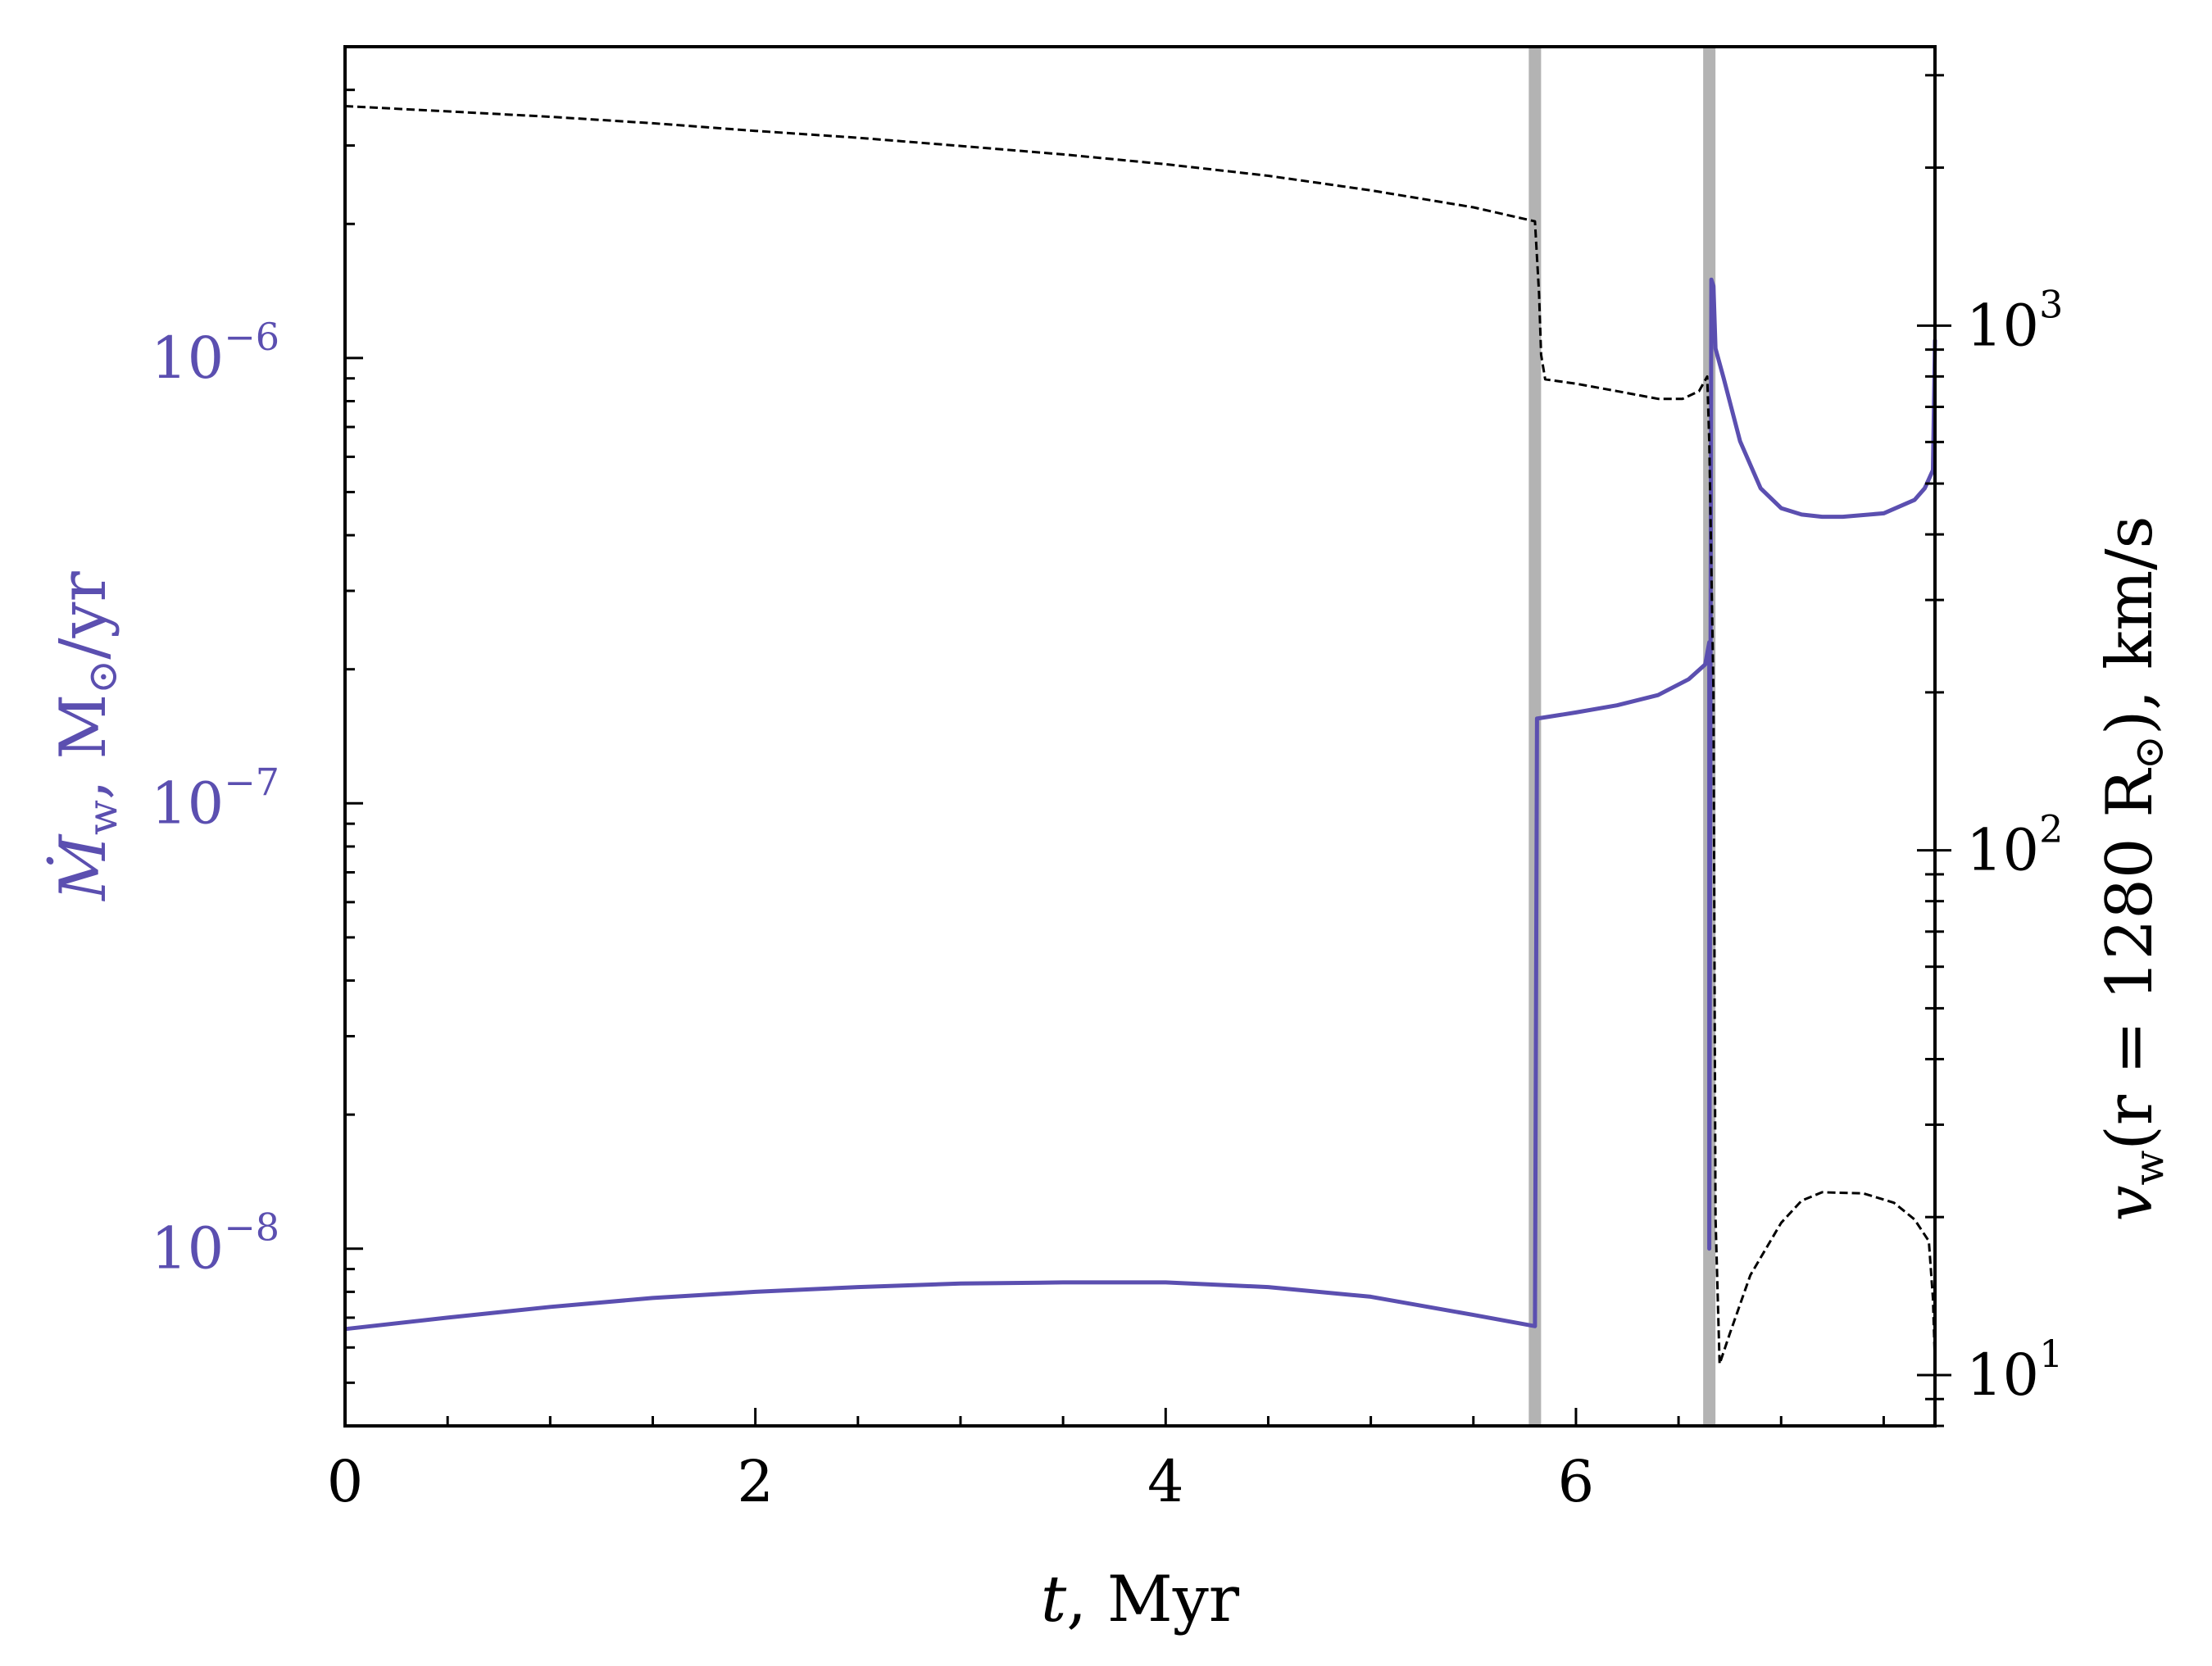 This screenshot has height=1666, width=2212. Describe the element at coordinates (215, 798) in the screenshot. I see `left-tick-label: 10⁻⁷` at that location.